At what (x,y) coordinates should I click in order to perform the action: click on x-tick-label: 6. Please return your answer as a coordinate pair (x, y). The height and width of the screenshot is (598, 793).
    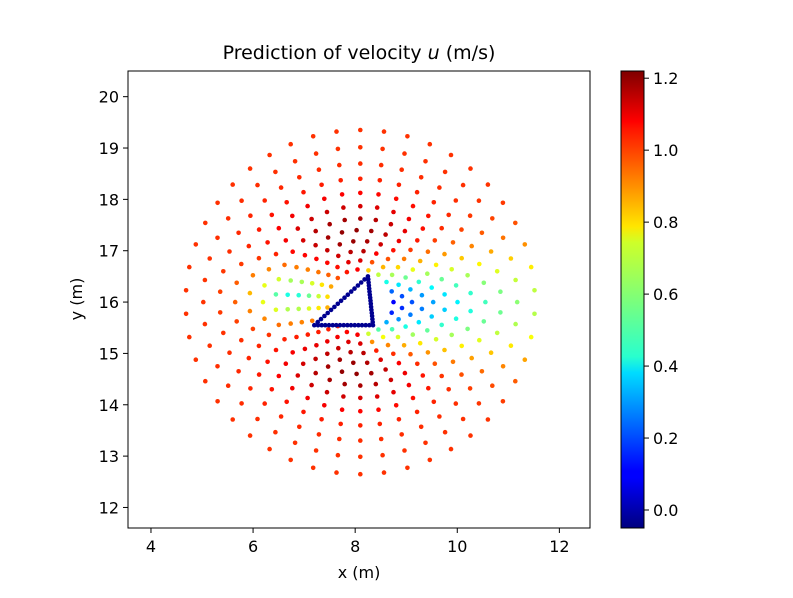
    Looking at the image, I should click on (253, 546).